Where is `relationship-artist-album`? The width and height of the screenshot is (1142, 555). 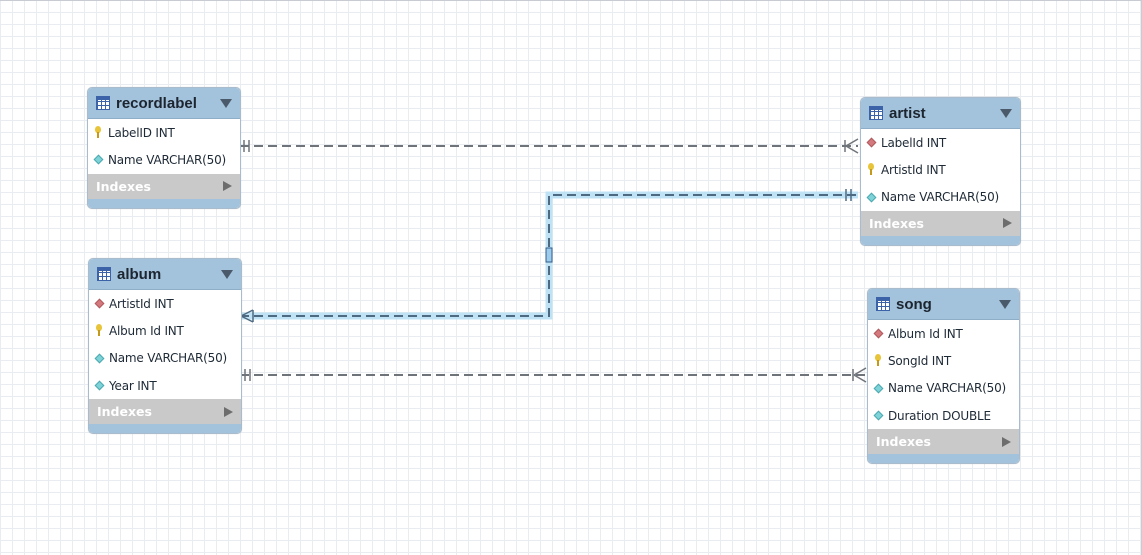 relationship-artist-album is located at coordinates (549, 256).